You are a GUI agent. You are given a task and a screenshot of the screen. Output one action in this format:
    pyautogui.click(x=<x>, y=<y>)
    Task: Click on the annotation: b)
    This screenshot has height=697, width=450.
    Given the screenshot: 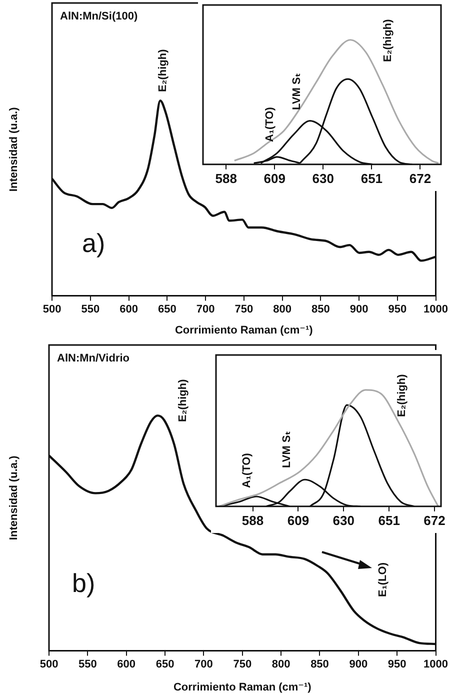 What is the action you would take?
    pyautogui.click(x=84, y=583)
    